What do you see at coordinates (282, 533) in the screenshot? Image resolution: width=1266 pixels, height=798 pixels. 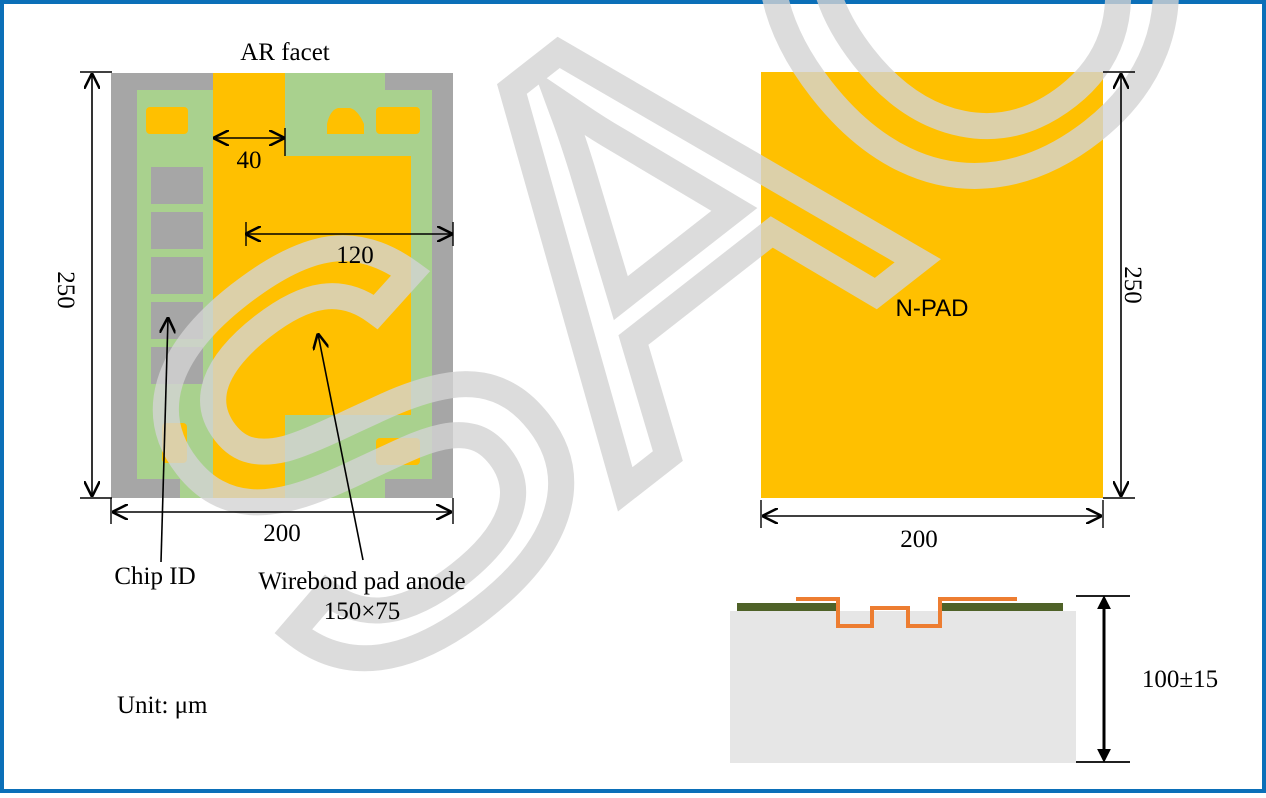 I see `dim-200-label: 200` at bounding box center [282, 533].